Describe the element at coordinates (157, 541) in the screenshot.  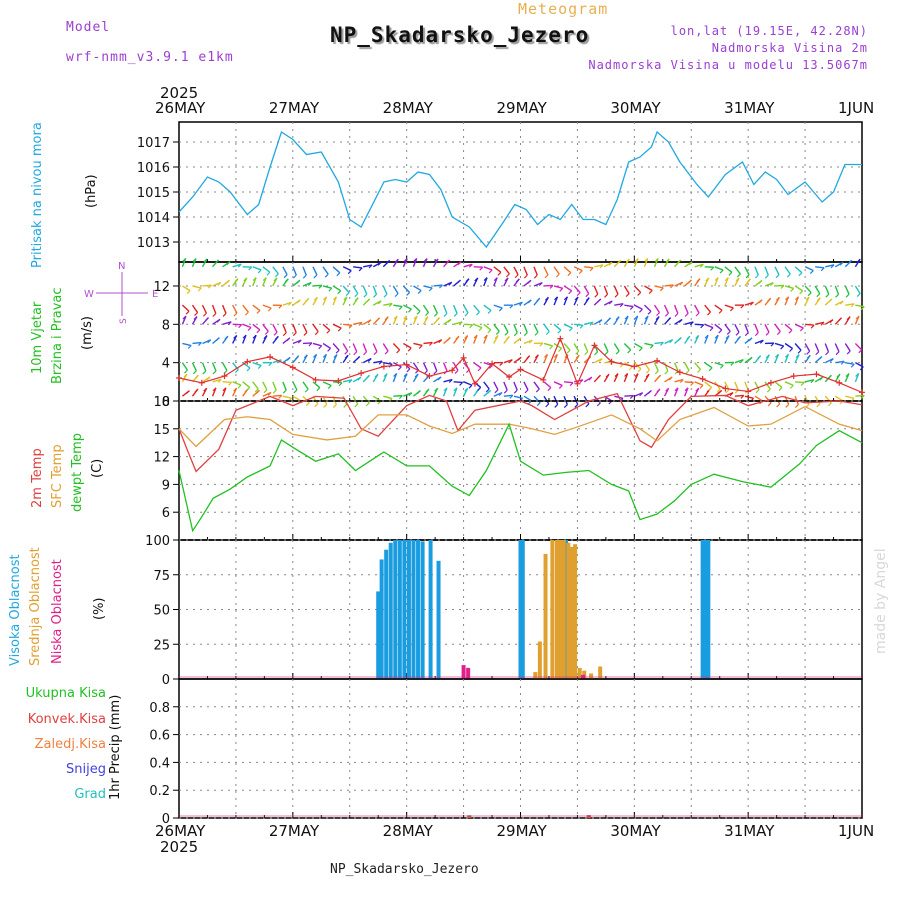
I see `y-tick-label: 100` at that location.